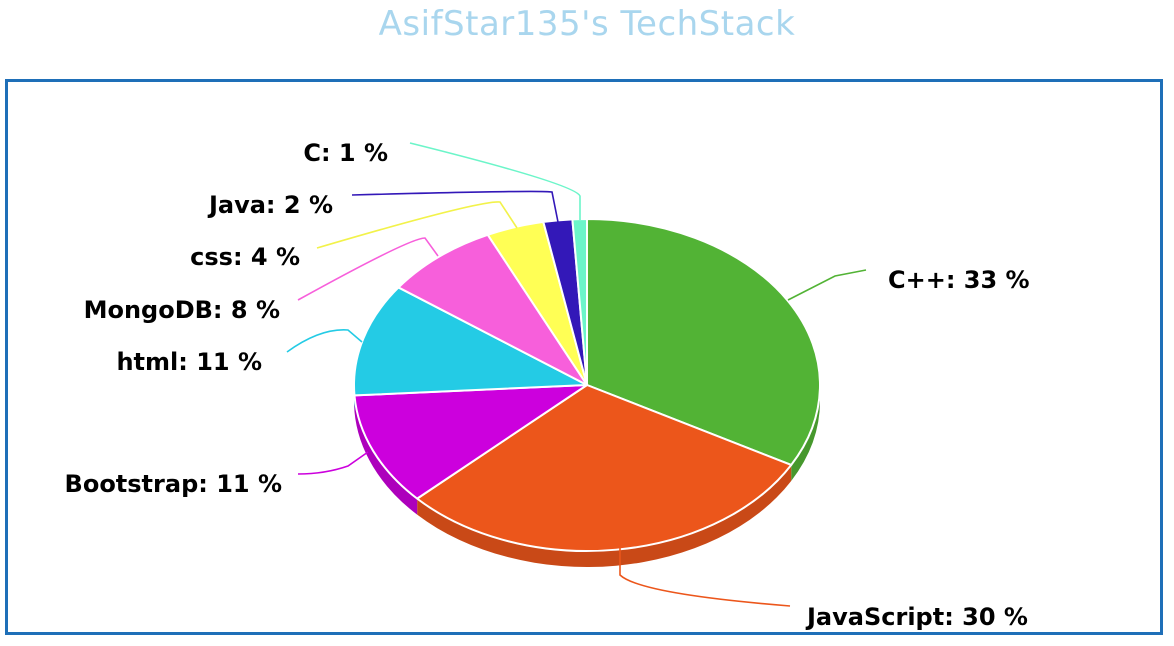 The width and height of the screenshot is (1174, 646). What do you see at coordinates (270, 205) in the screenshot?
I see `label-java: Java: 2 %` at bounding box center [270, 205].